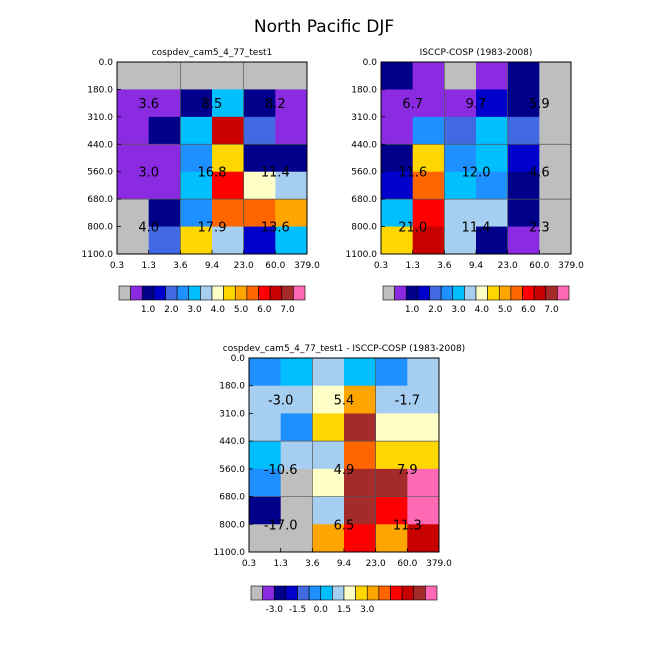 Image resolution: width=648 pixels, height=648 pixels. What do you see at coordinates (344, 610) in the screenshot?
I see `colorbar-label: 1.5` at bounding box center [344, 610].